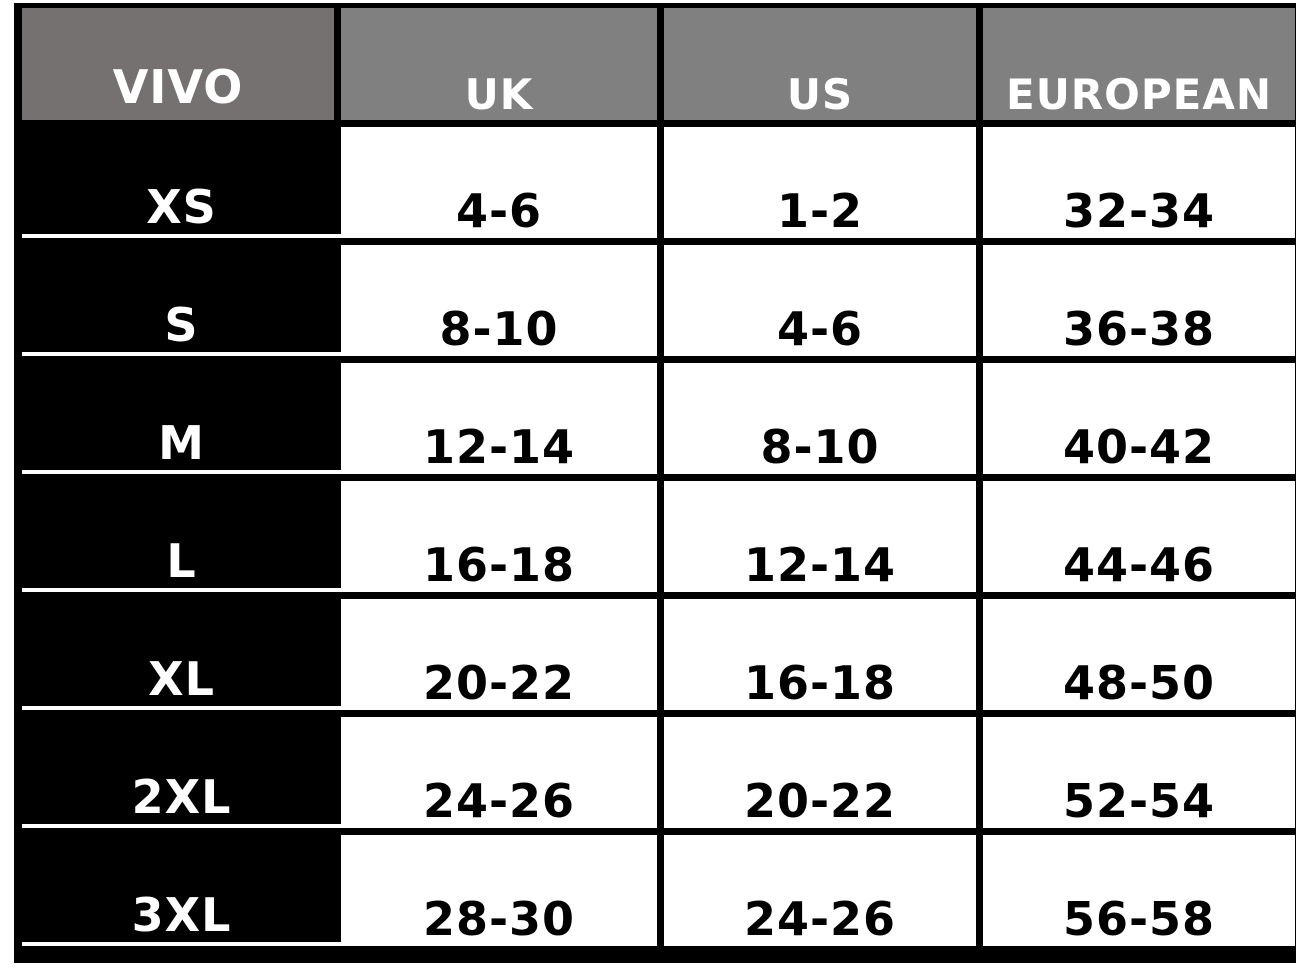 This screenshot has height=971, width=1304. I want to click on size-value-uk: 24-26, so click(499, 772).